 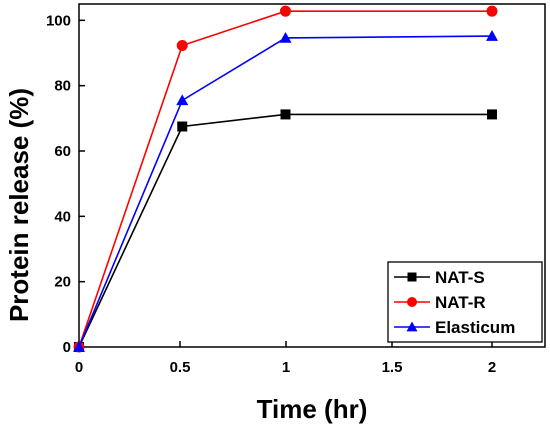 I want to click on legend-item: NAT-R, so click(x=440, y=302).